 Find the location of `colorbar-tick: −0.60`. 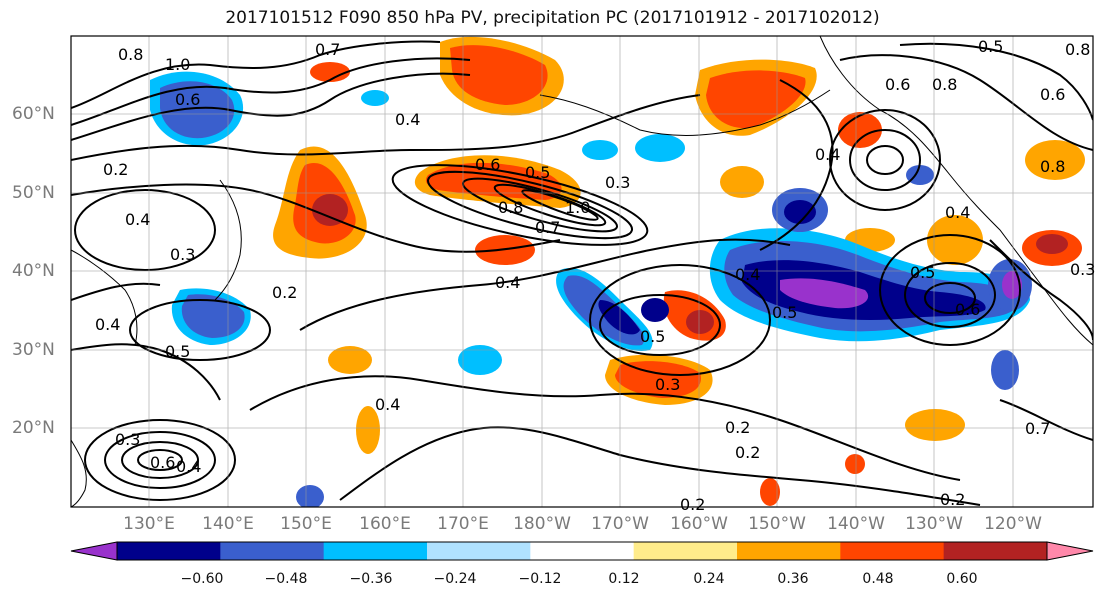

colorbar-tick: −0.60 is located at coordinates (202, 579).